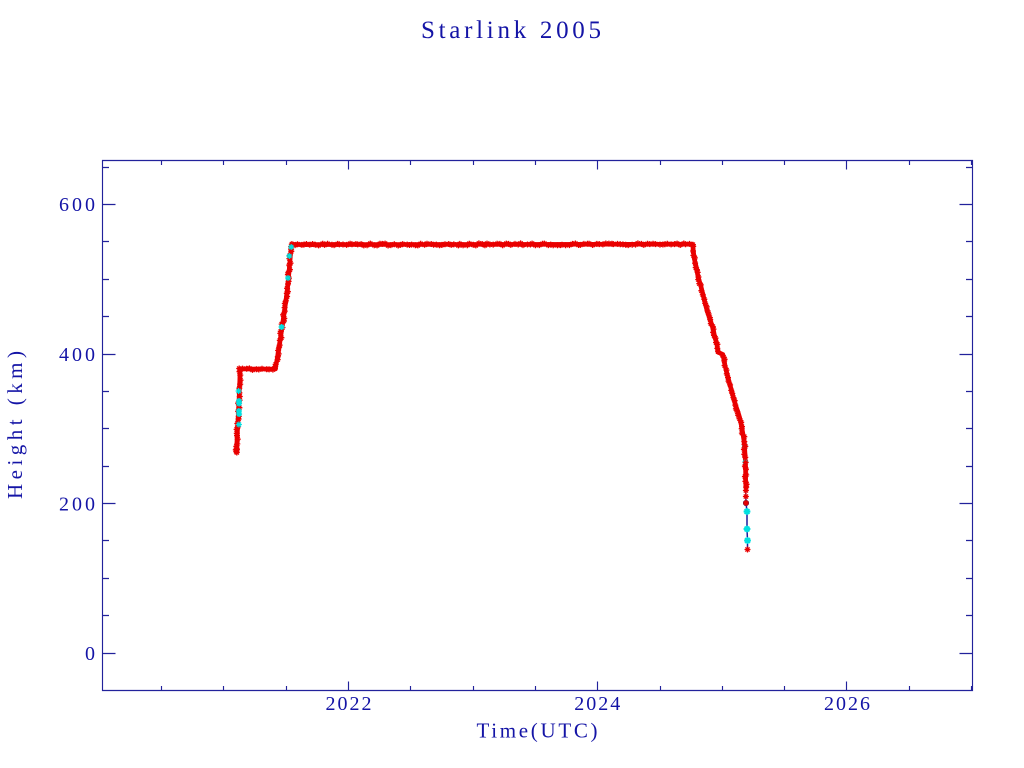 The image size is (1024, 768). I want to click on svg-text: 400, so click(77, 355).